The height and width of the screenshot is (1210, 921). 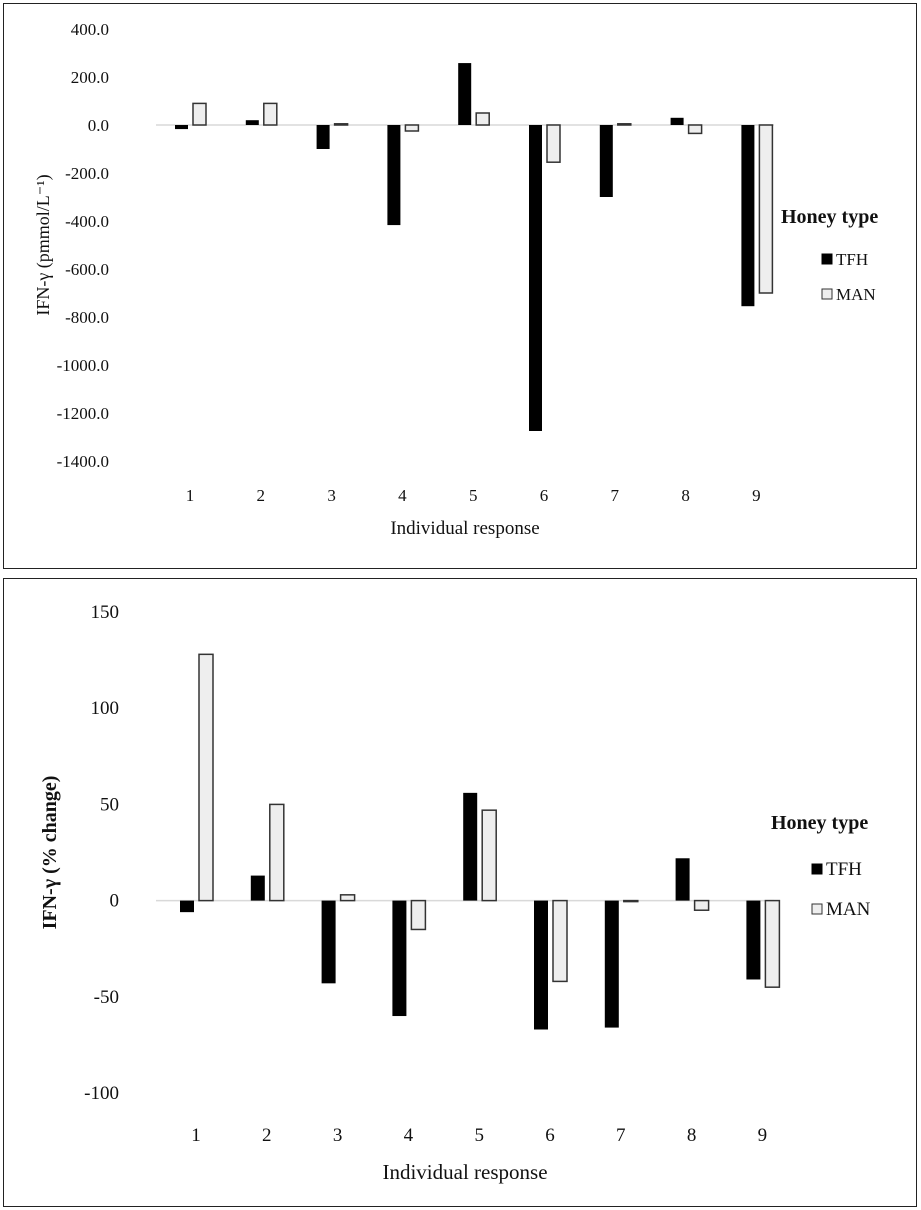 What do you see at coordinates (50, 853) in the screenshot?
I see `y-axis-title: IFN-γ (% change)` at bounding box center [50, 853].